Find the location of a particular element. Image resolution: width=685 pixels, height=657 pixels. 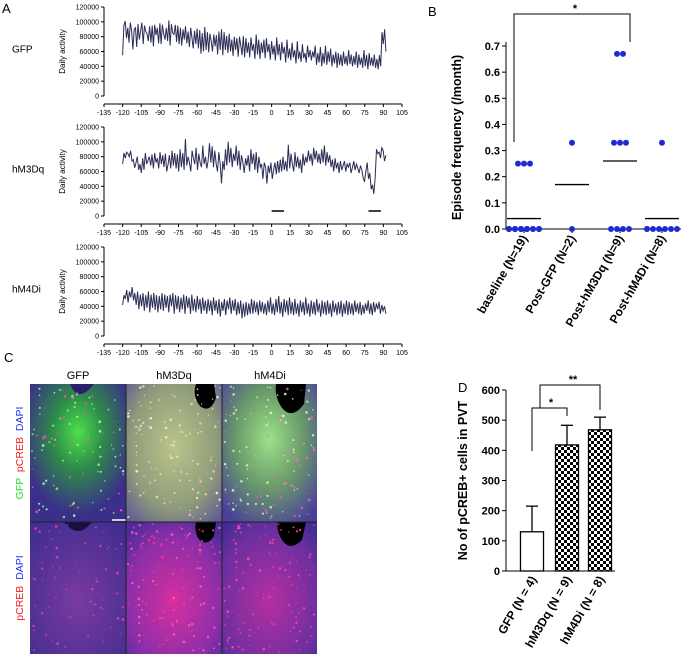

series-title: hM3Dq is located at coordinates (28, 170).